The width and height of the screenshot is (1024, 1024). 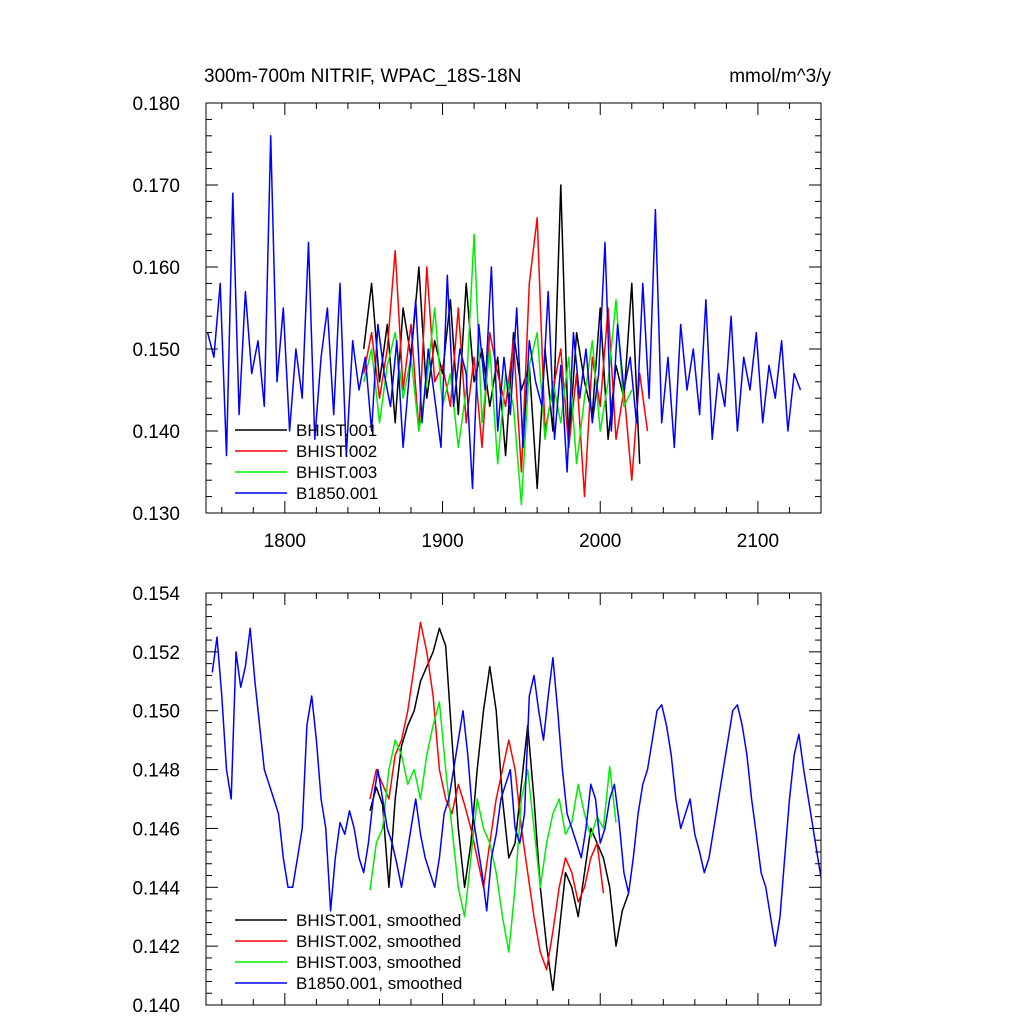 What do you see at coordinates (780, 76) in the screenshot?
I see `units-label: mmol/m^3/y` at bounding box center [780, 76].